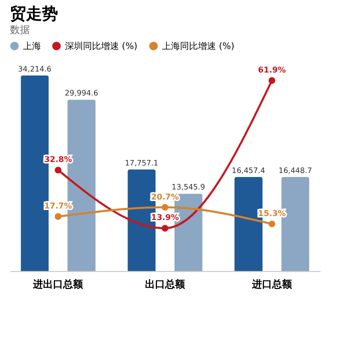  I want to click on legend-label: 上海同比增速 (%), so click(198, 46).